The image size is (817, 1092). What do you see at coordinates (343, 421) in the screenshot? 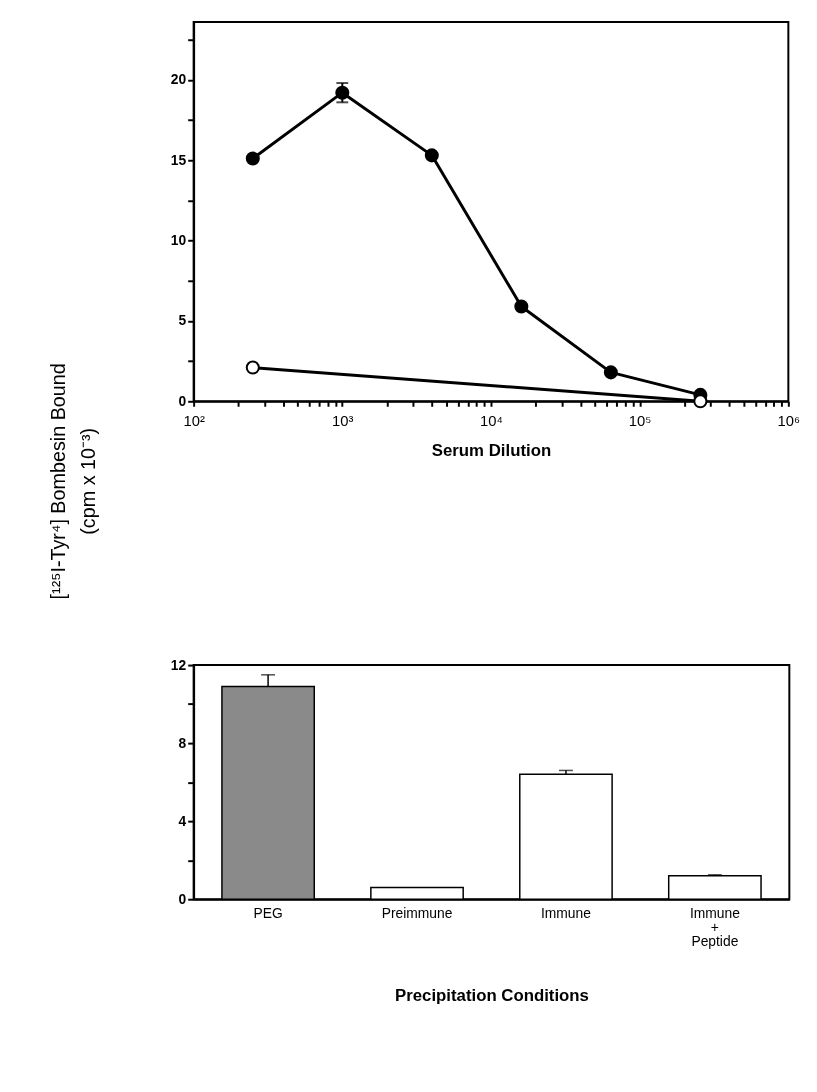
I see `x-tick-label: 10³` at bounding box center [343, 421].